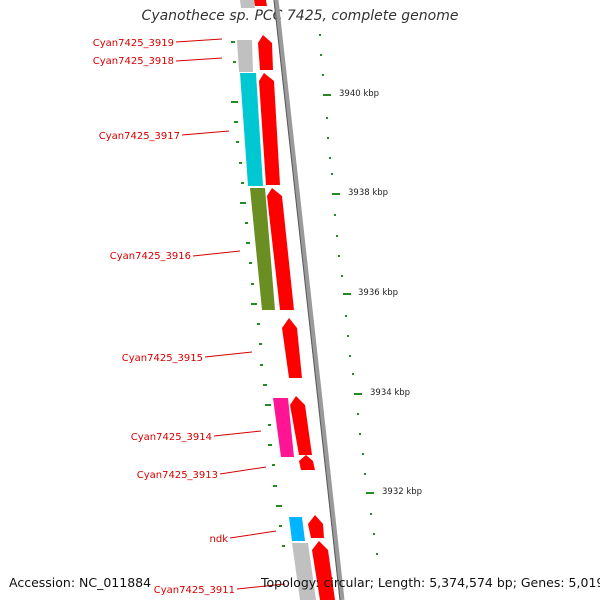  What do you see at coordinates (219, 539) in the screenshot?
I see `gene-label: ndk` at bounding box center [219, 539].